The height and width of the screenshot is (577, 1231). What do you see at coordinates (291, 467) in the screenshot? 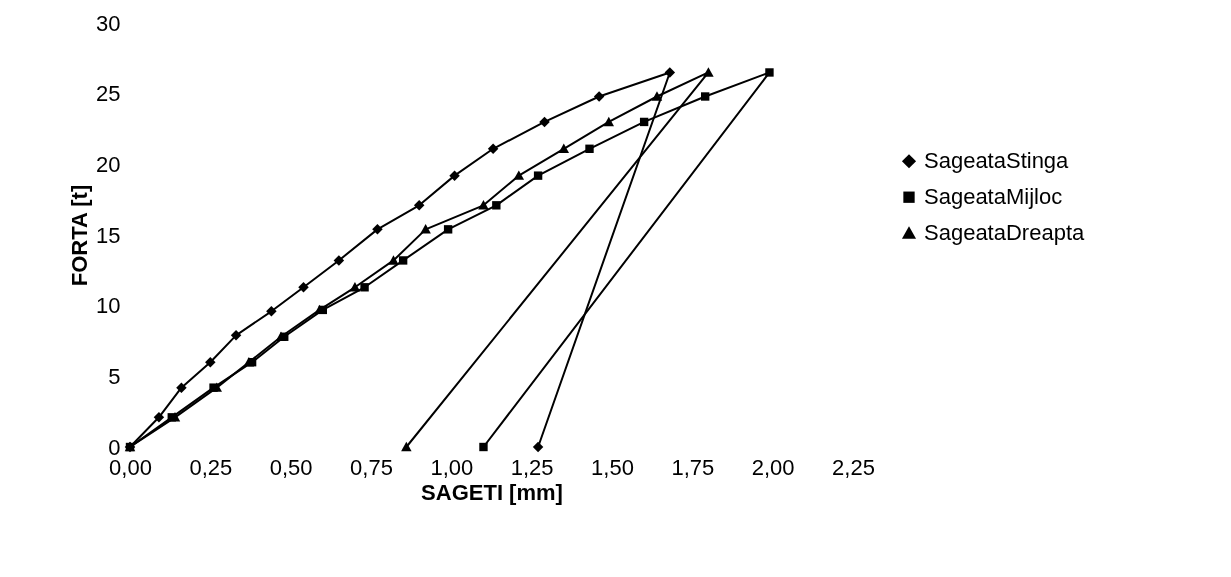
I see `x-tick-label: 0,50` at bounding box center [291, 467].